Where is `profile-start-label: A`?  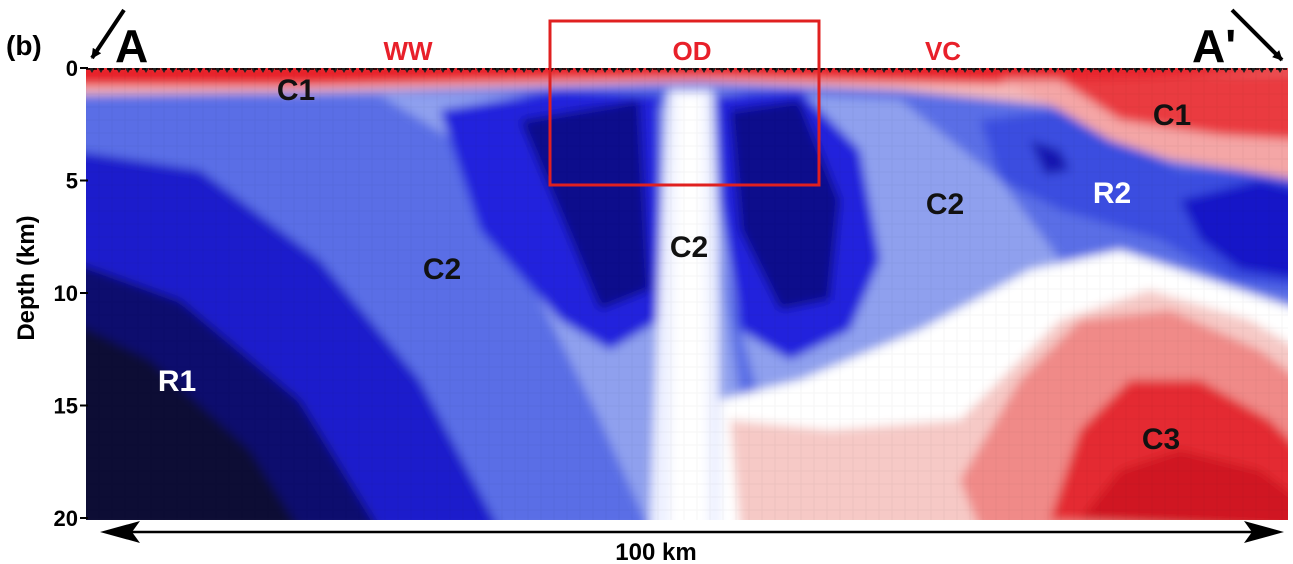
profile-start-label: A is located at coordinates (131, 46).